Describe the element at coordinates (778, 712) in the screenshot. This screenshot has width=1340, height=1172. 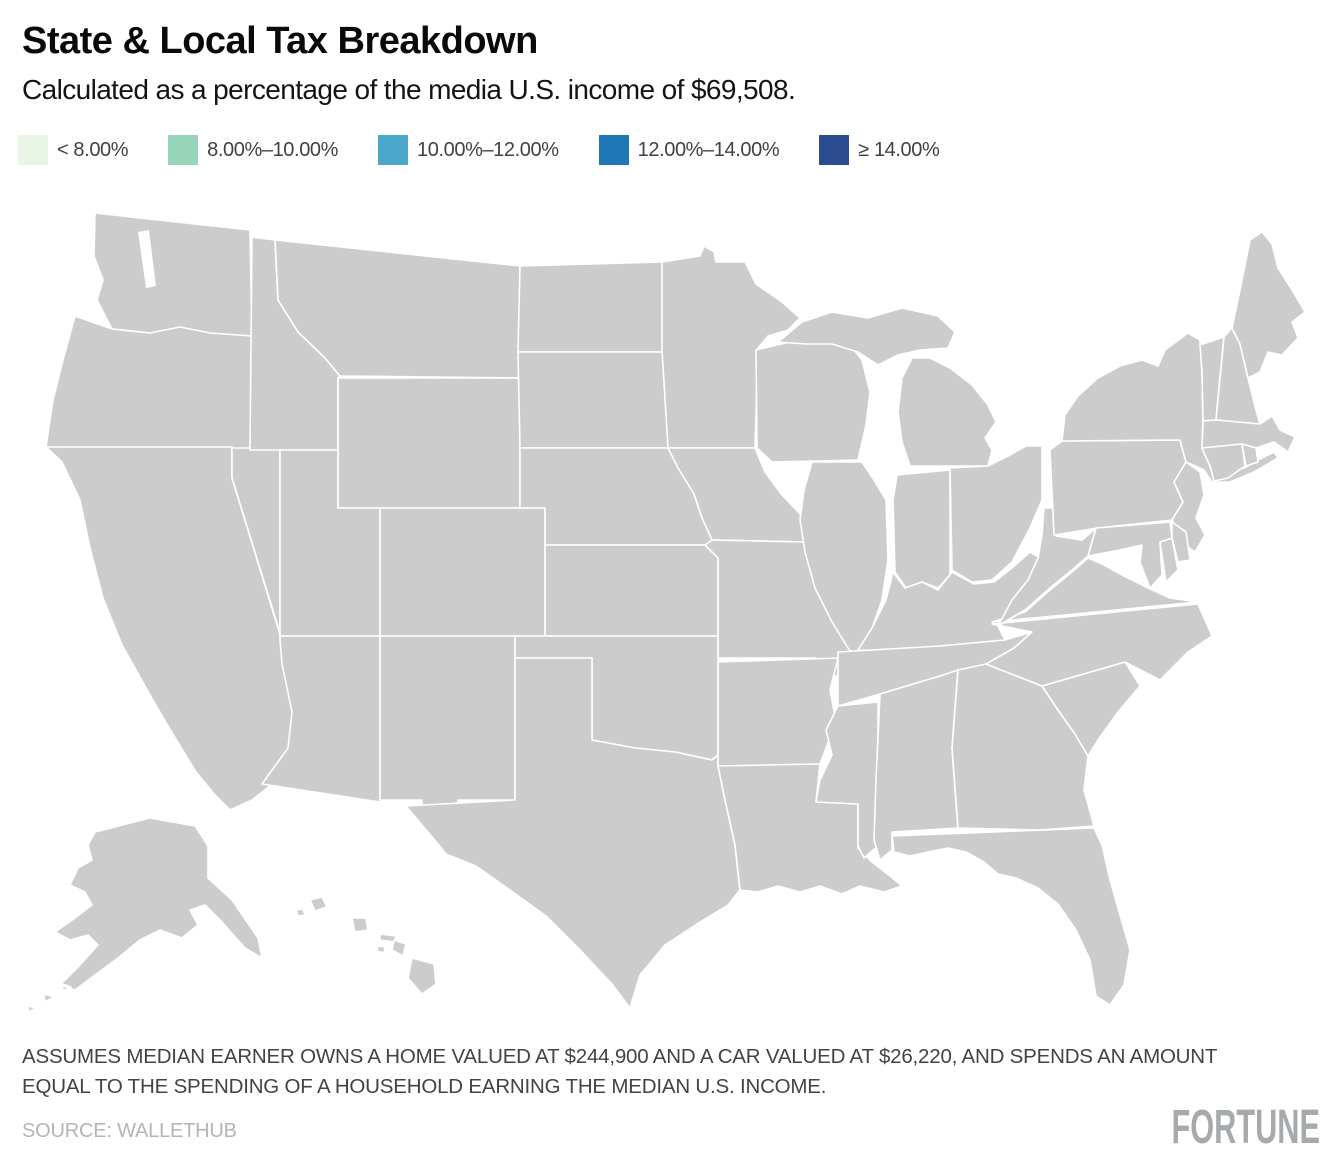
I see `state-arkansas` at that location.